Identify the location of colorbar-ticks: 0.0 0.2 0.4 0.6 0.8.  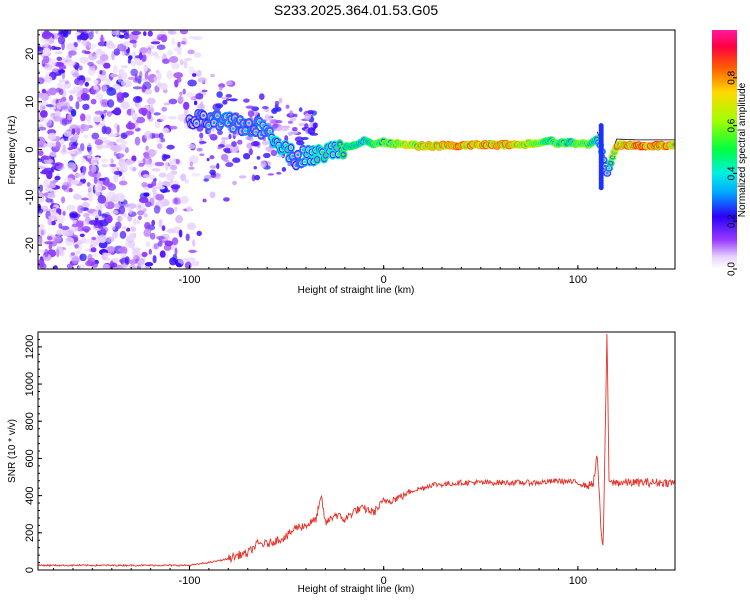
(732, 173).